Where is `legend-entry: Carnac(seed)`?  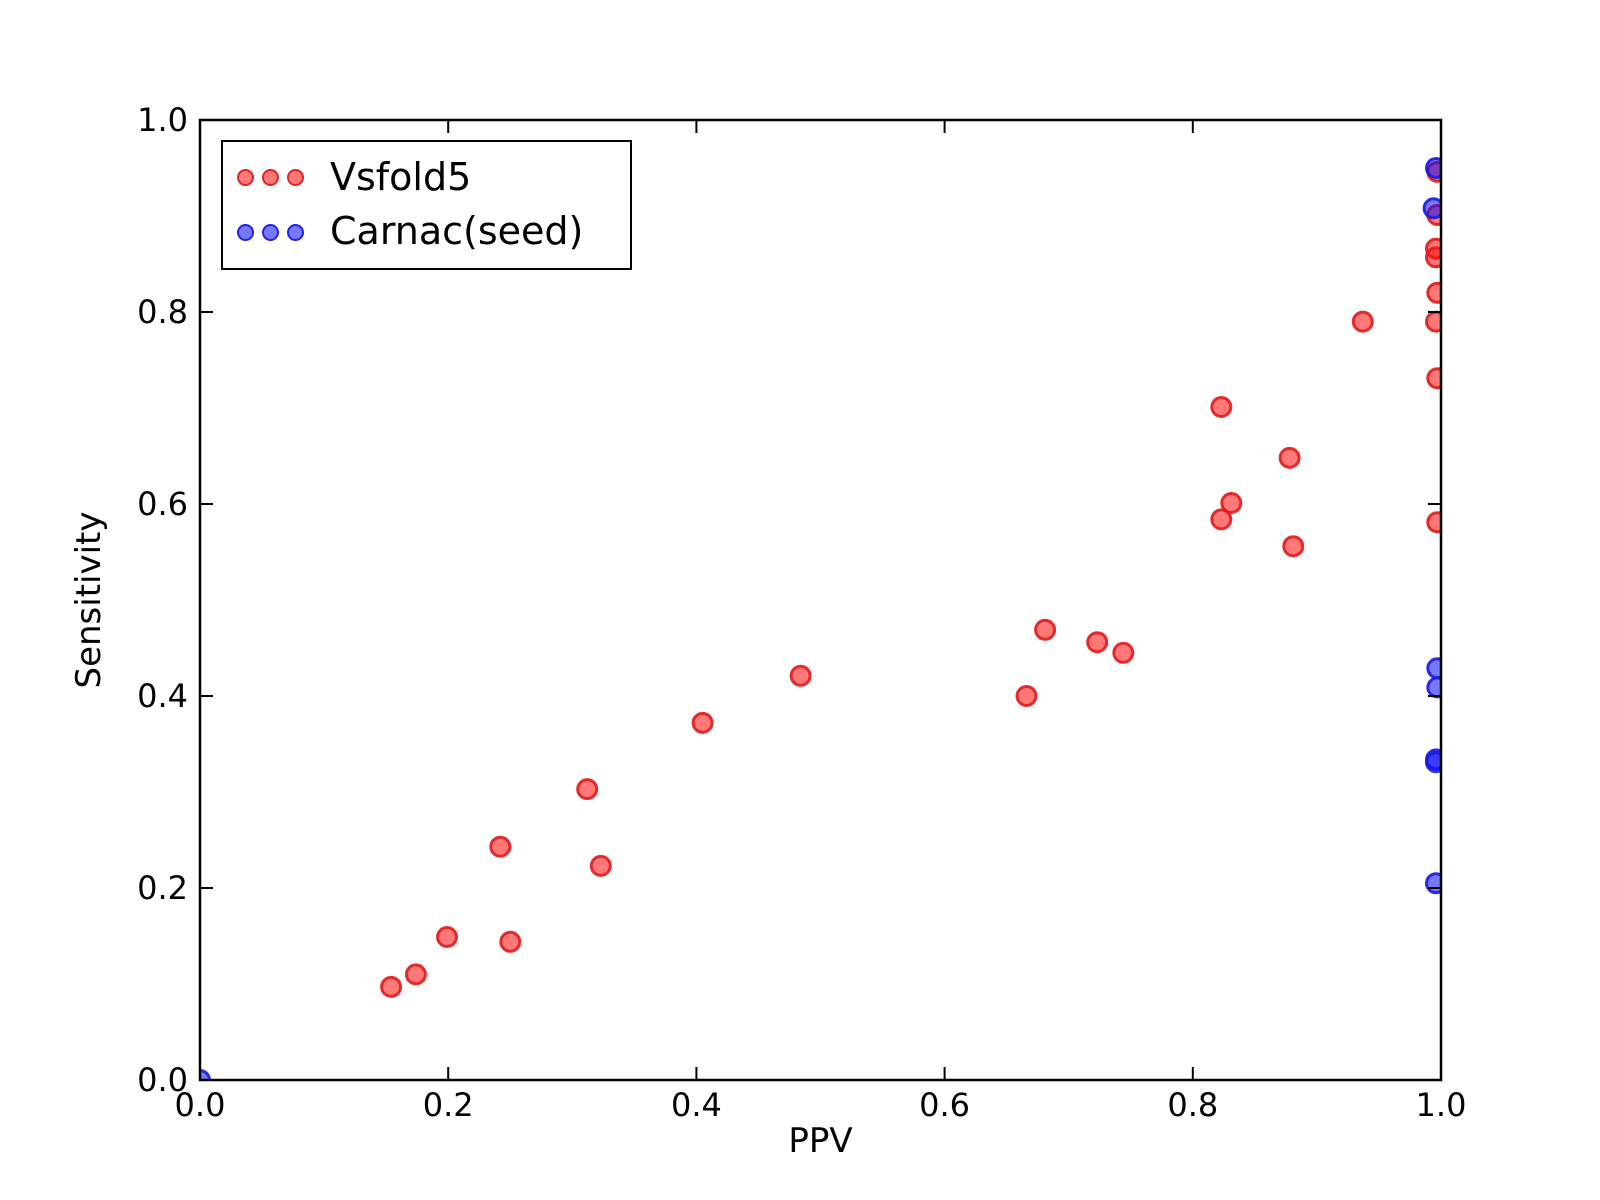 legend-entry: Carnac(seed) is located at coordinates (433, 232).